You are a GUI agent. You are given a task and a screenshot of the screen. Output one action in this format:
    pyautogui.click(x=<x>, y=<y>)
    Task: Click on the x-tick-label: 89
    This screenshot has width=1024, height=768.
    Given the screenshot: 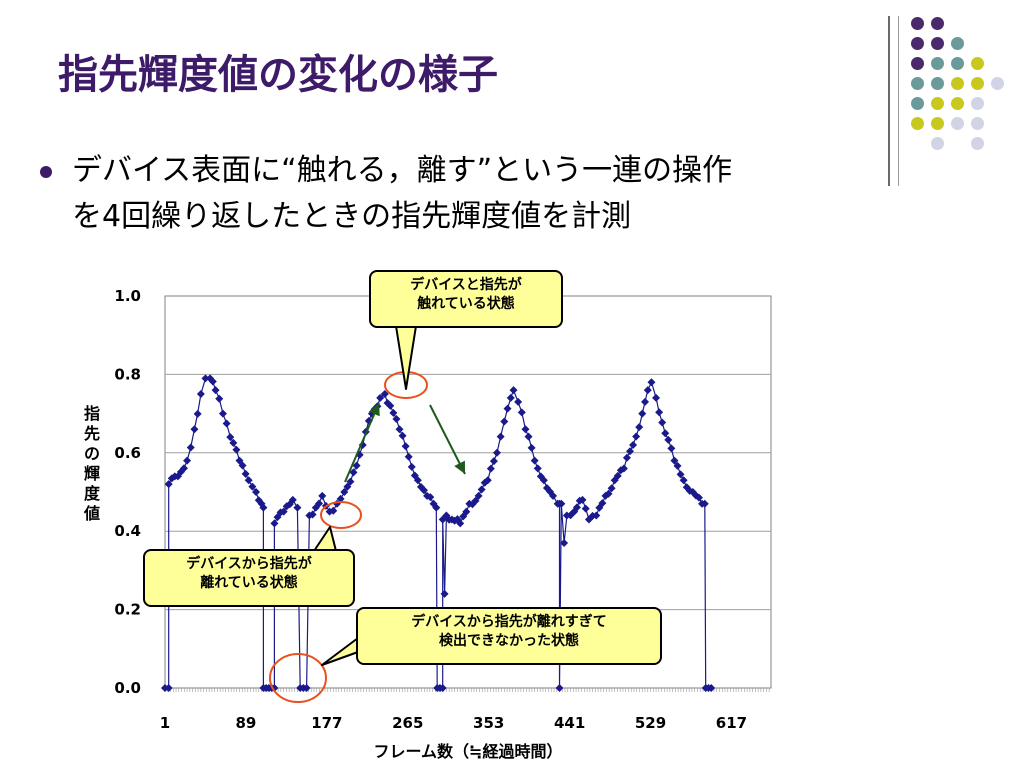 What is the action you would take?
    pyautogui.click(x=245, y=723)
    